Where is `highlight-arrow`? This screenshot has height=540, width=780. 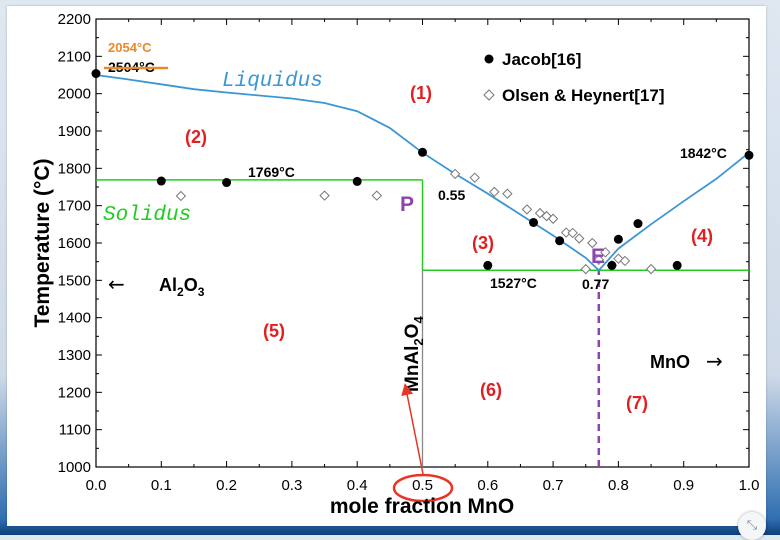
highlight-arrow is located at coordinates (412, 429).